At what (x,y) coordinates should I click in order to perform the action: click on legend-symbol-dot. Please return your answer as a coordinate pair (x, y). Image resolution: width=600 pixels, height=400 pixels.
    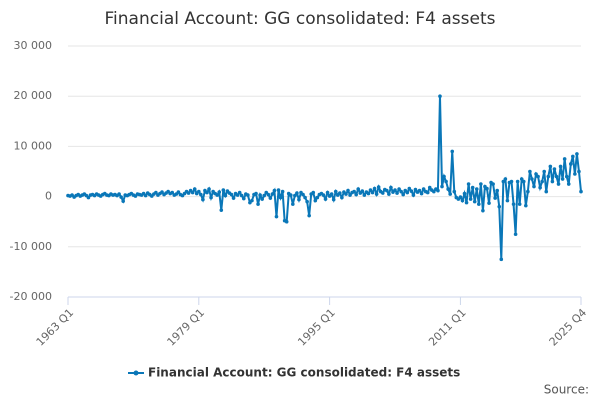
    Looking at the image, I should click on (136, 373).